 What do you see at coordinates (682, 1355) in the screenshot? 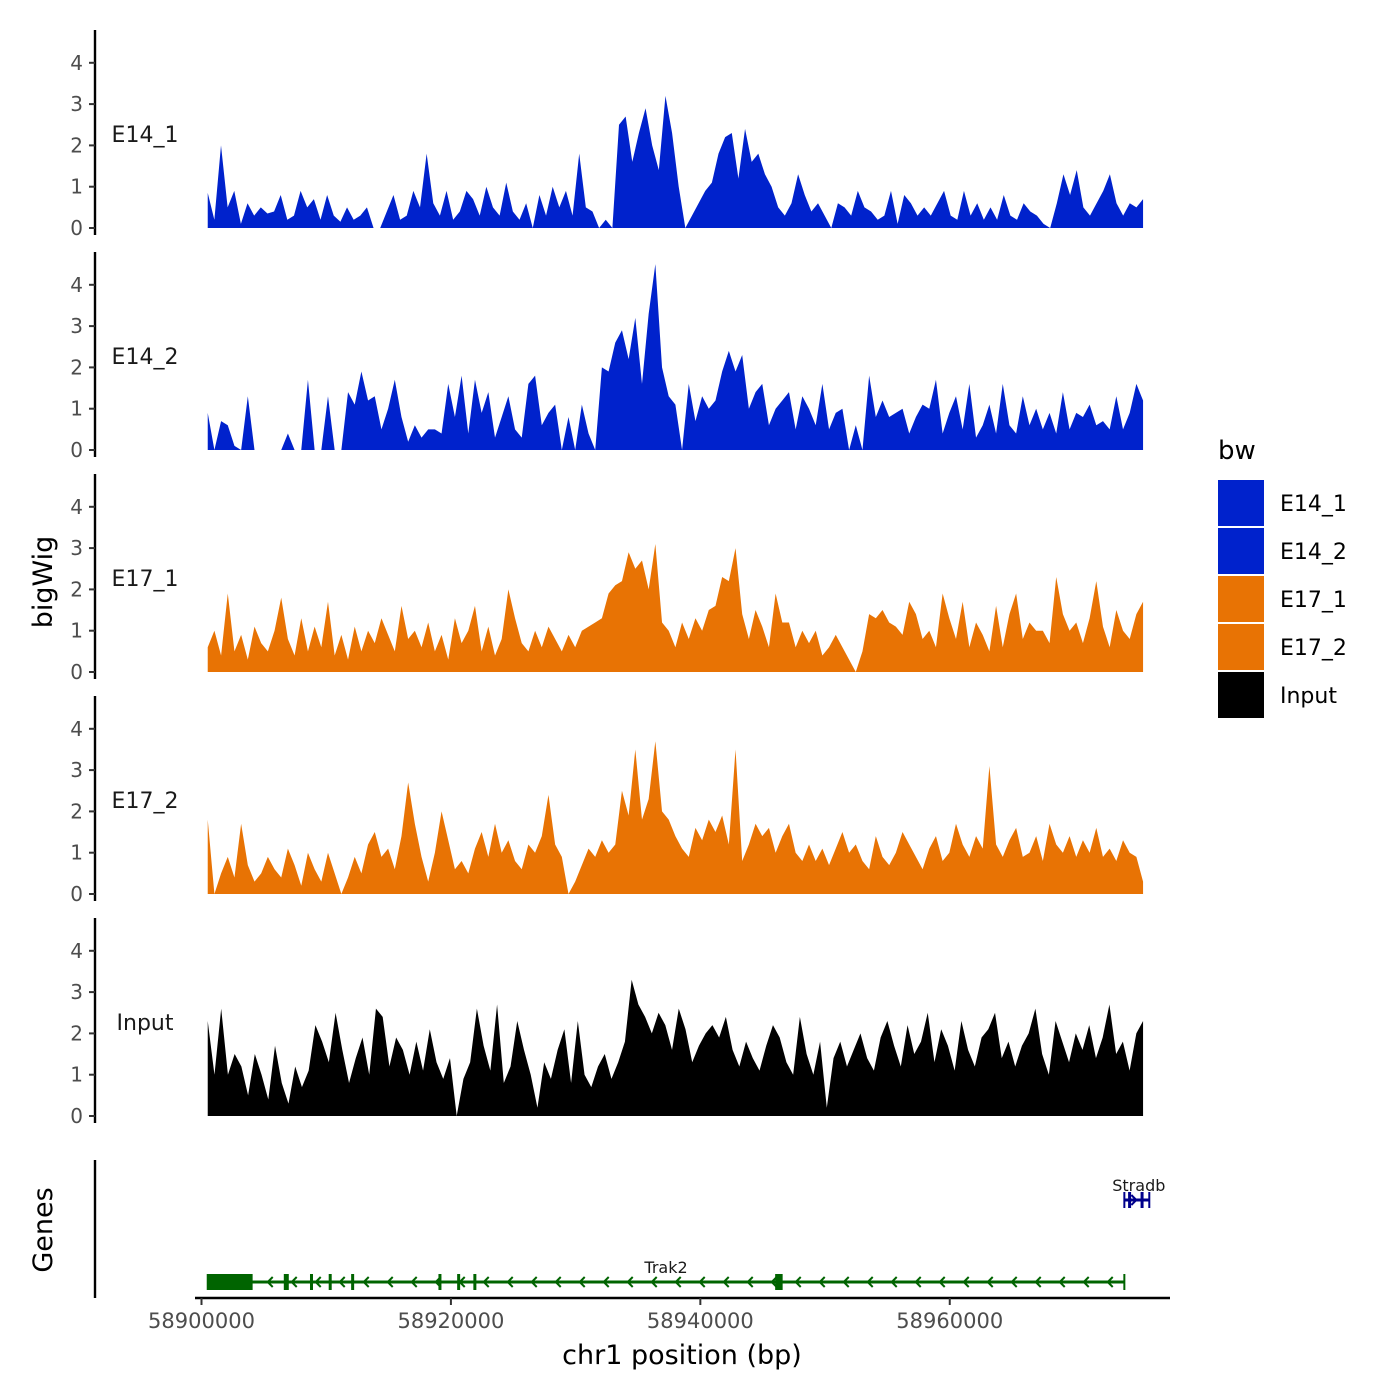
I see `x-axis-title: chr1 position (bp)` at bounding box center [682, 1355].